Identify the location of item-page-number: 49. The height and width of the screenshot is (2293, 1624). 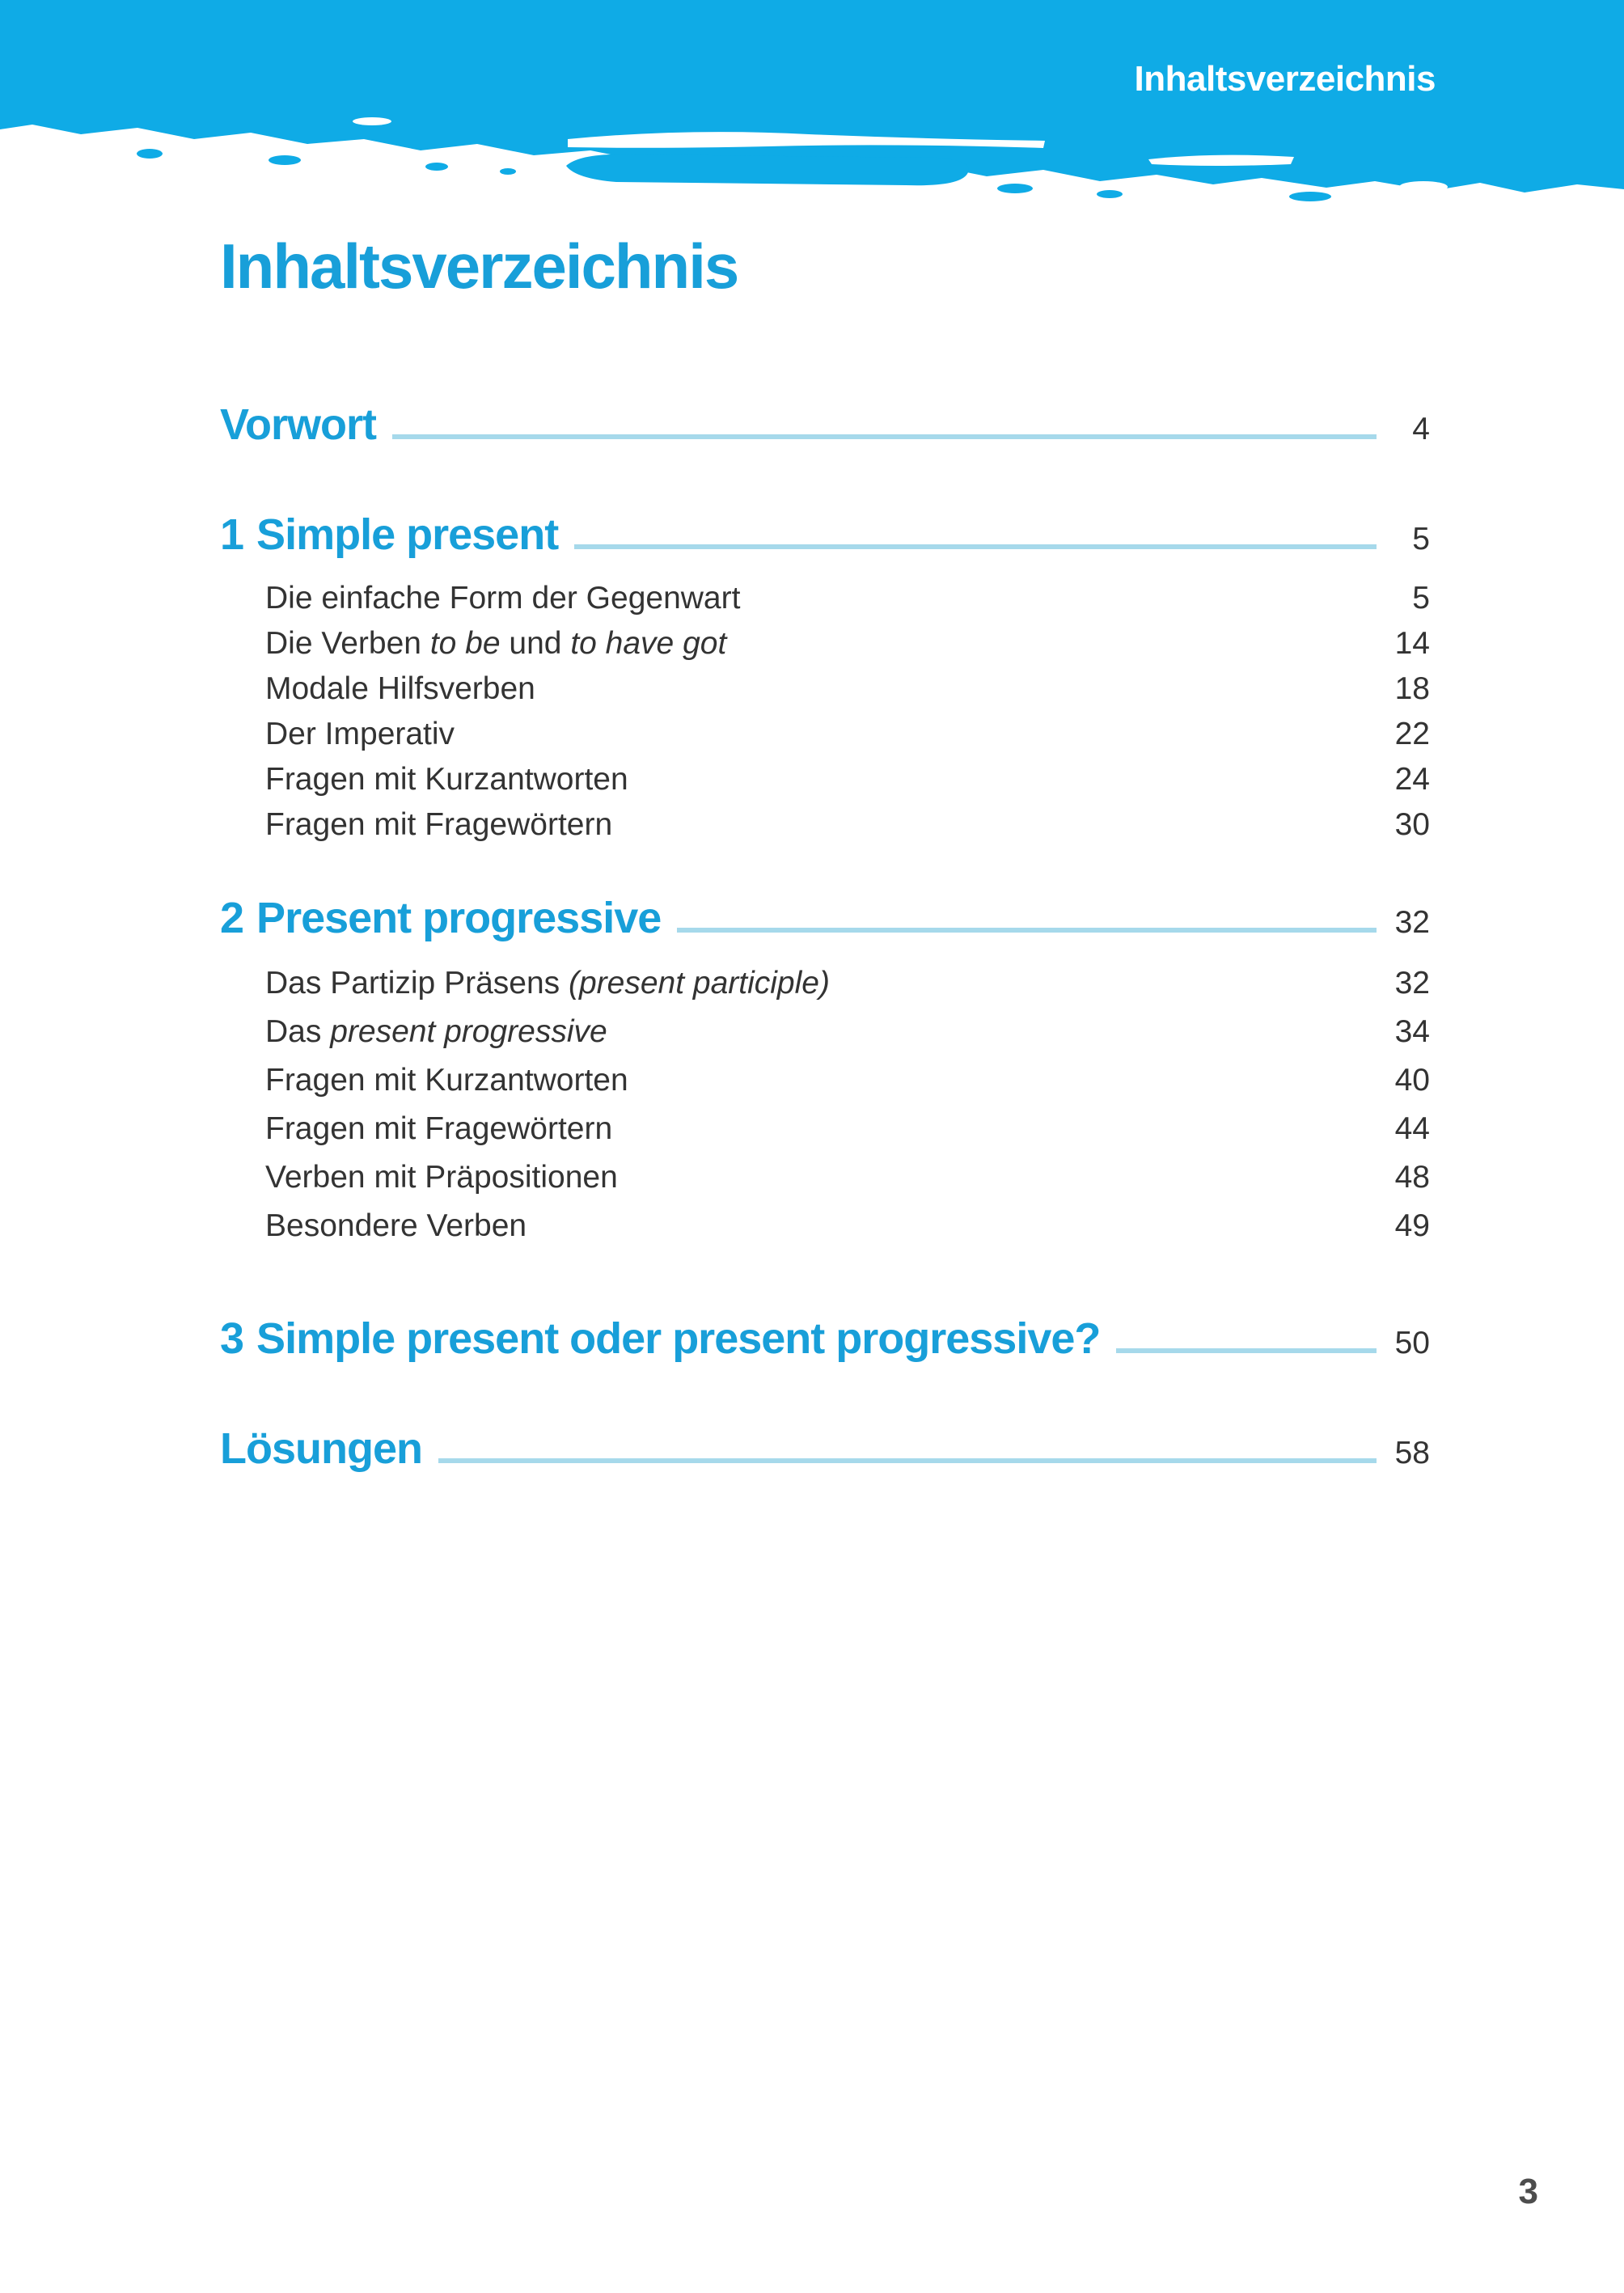
(1412, 1226).